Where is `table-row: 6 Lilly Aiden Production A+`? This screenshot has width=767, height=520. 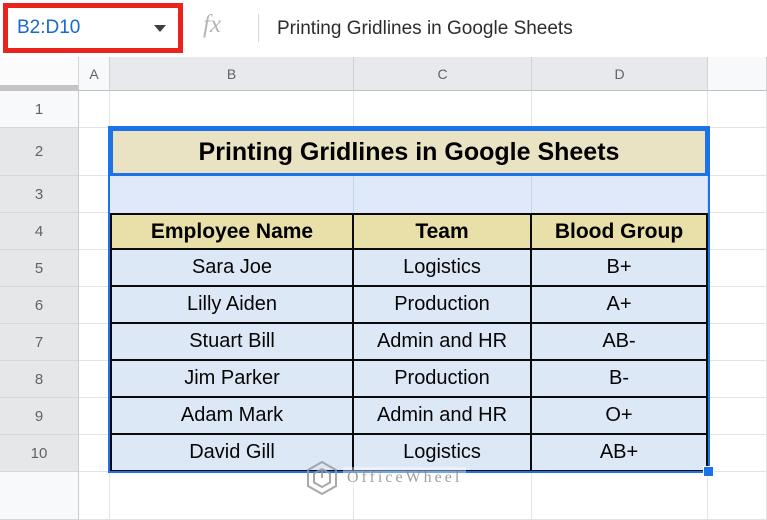
table-row: 6 Lilly Aiden Production A+ is located at coordinates (383, 305).